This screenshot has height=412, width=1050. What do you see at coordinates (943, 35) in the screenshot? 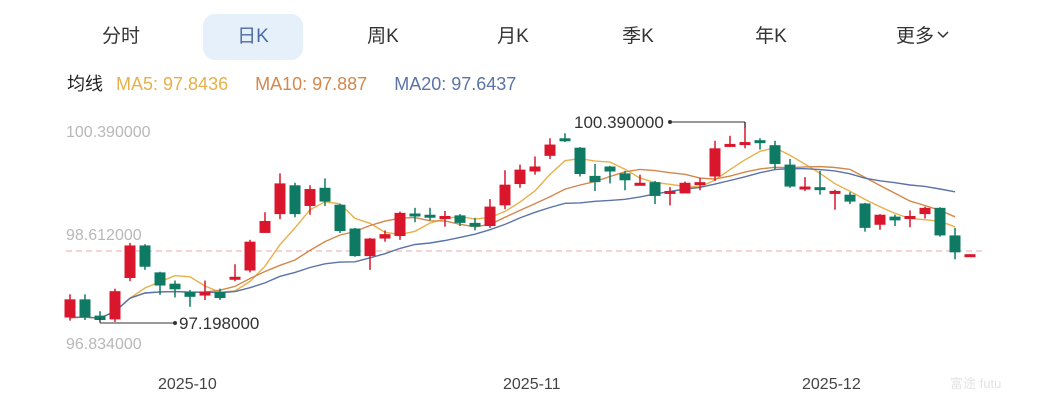
I see `chevron-down-icon` at bounding box center [943, 35].